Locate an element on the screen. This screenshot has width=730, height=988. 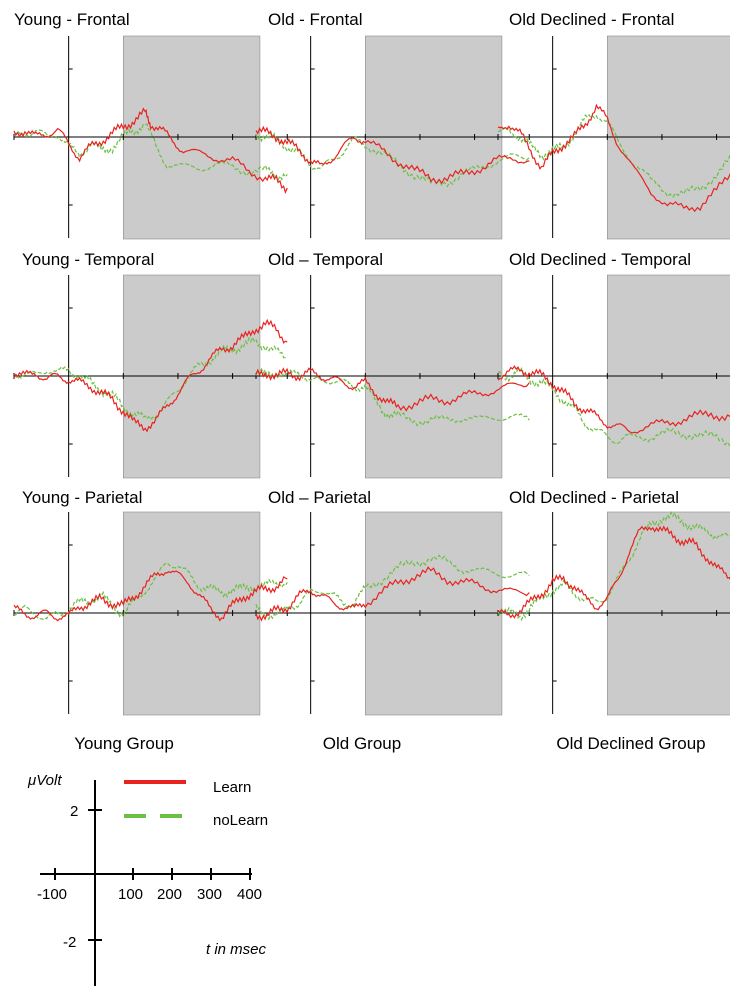
panel-title: Young - Frontal is located at coordinates (72, 19).